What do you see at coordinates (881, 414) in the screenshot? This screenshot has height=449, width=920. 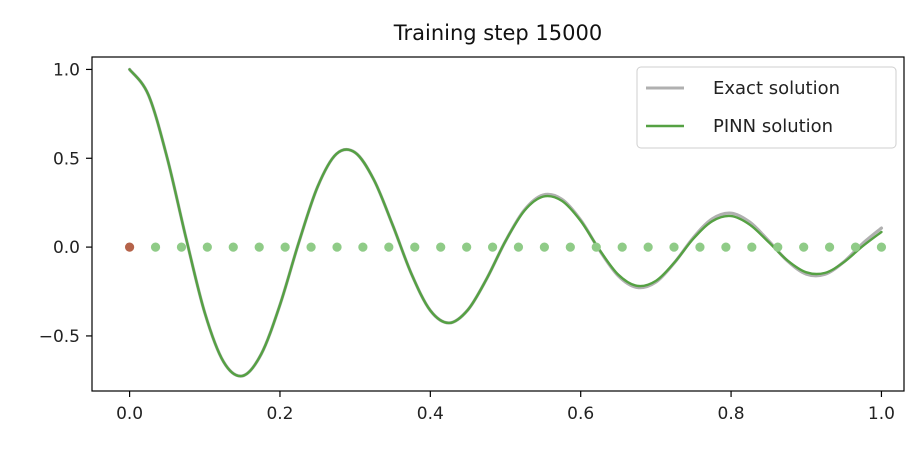 I see `x-tick-label: 1.0` at bounding box center [881, 414].